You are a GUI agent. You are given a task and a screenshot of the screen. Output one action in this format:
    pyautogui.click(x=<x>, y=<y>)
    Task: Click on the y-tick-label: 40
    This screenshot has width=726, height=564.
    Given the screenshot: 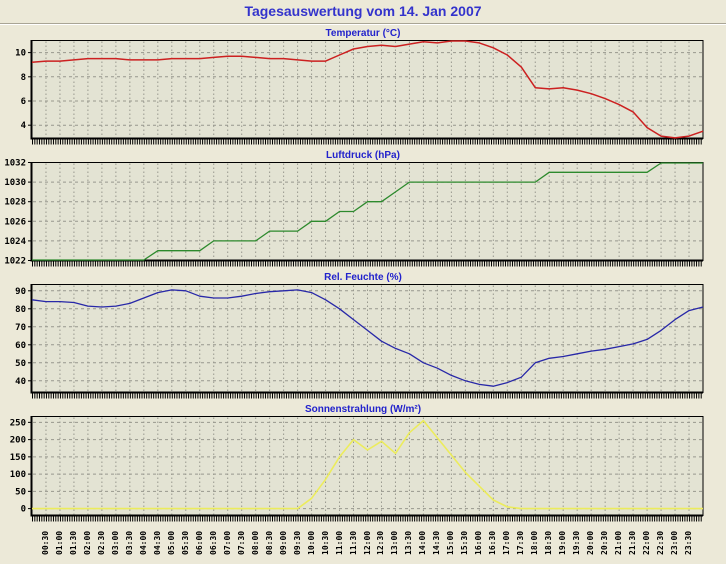 What is the action you would take?
    pyautogui.click(x=20, y=382)
    